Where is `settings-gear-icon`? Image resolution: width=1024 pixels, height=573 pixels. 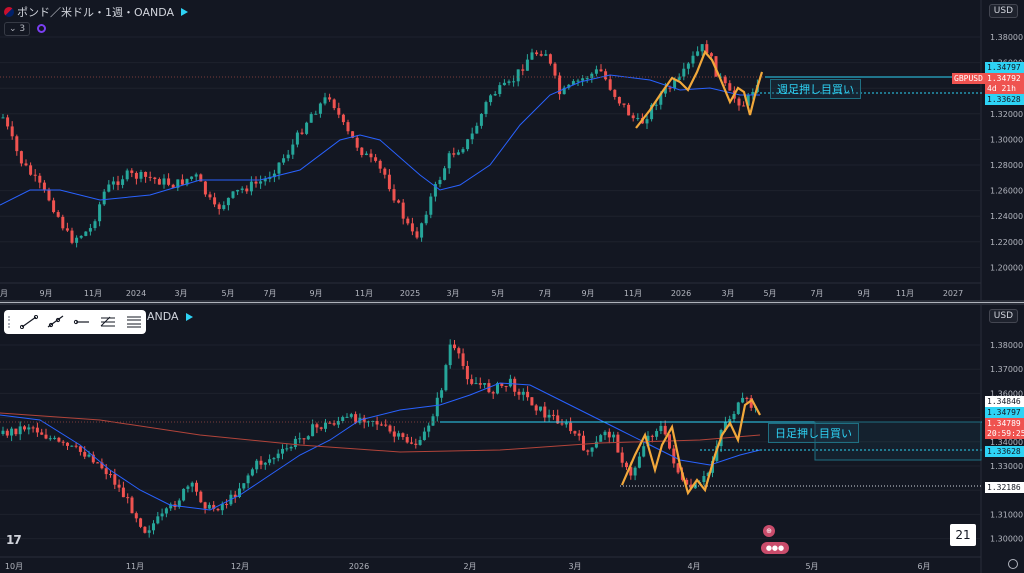
settings-gear-icon is located at coordinates (1013, 564).